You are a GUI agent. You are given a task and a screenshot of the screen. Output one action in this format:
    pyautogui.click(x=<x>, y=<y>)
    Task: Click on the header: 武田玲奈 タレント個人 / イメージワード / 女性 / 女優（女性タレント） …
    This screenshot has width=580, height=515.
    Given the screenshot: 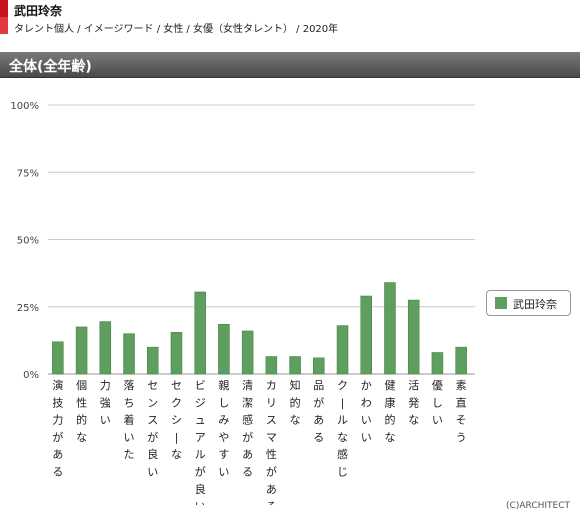 What is the action you would take?
    pyautogui.click(x=290, y=21)
    